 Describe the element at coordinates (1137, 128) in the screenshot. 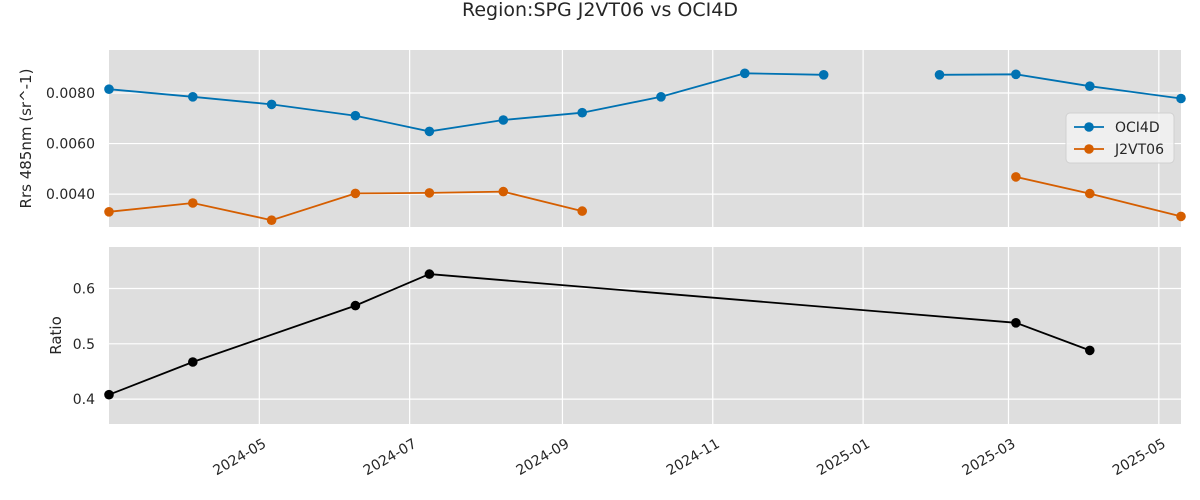

I see `legend-label: OCI4D` at that location.